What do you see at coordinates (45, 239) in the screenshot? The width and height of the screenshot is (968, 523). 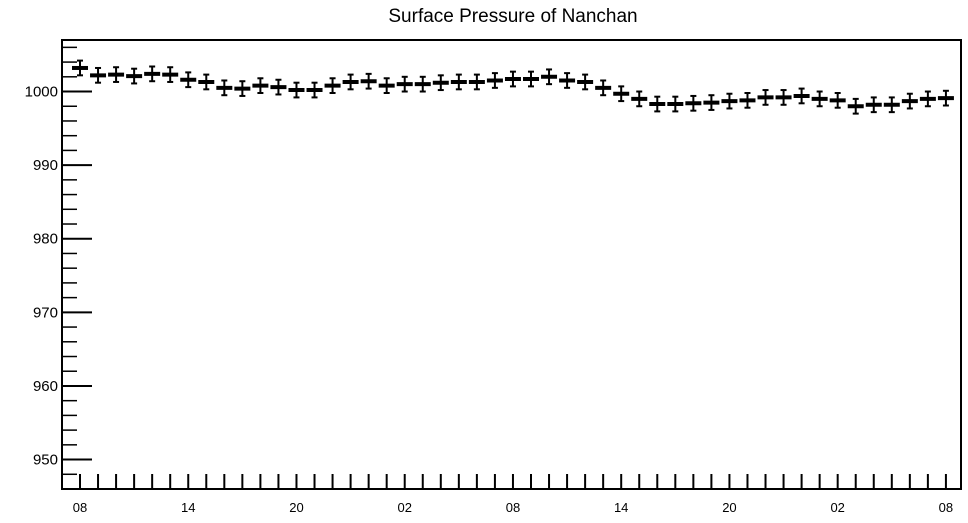 I see `y-tick-label: 980` at bounding box center [45, 239].